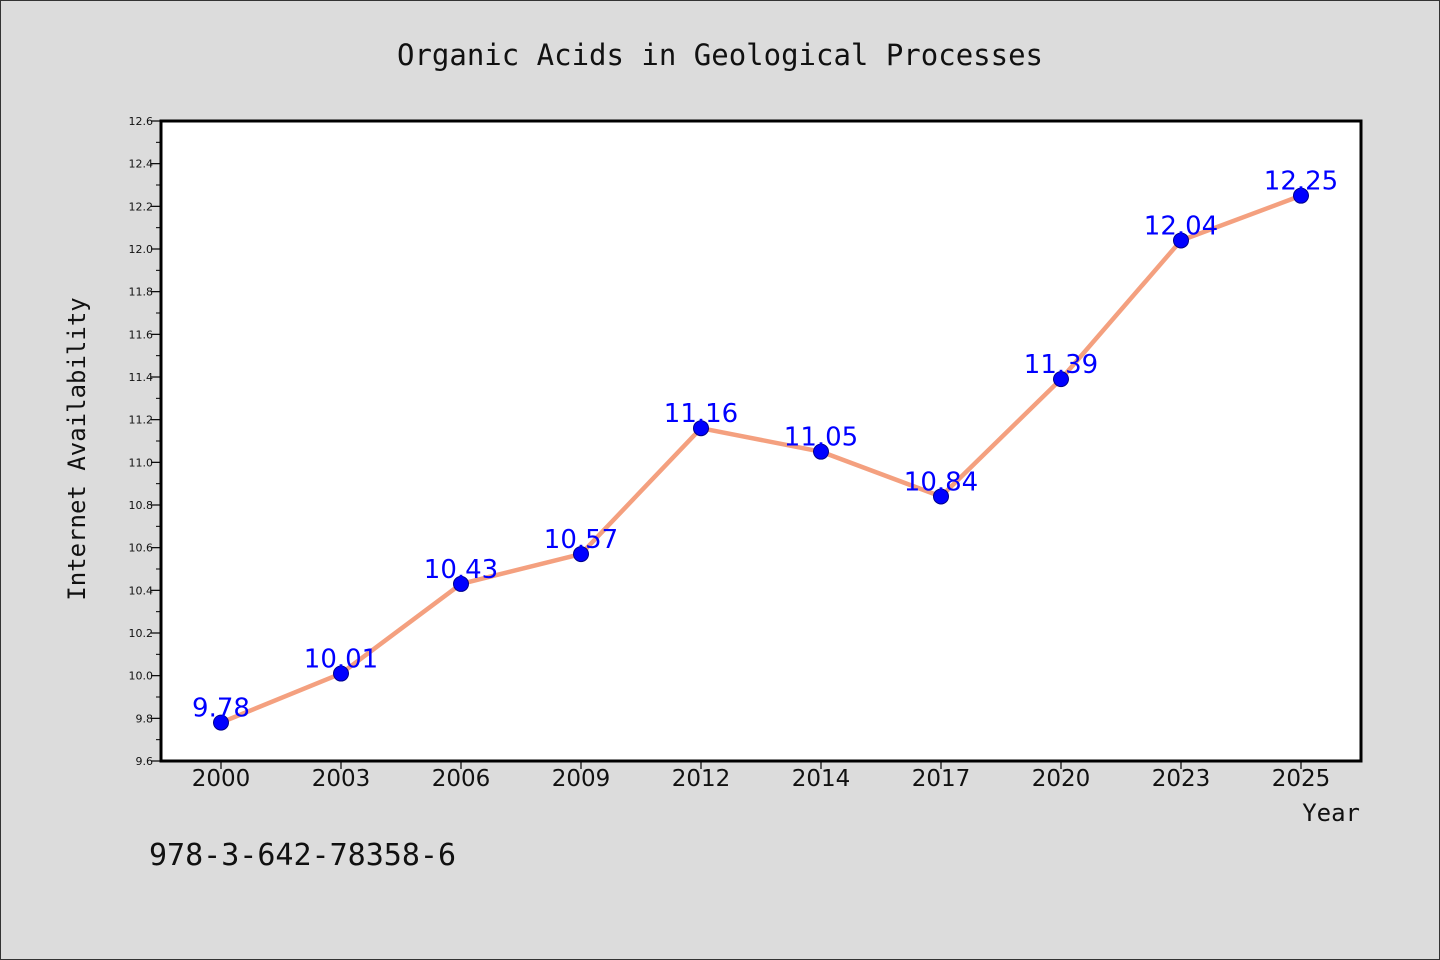 This screenshot has height=960, width=1440. I want to click on chart-title: Organic Acids in Geological Processes, so click(720, 55).